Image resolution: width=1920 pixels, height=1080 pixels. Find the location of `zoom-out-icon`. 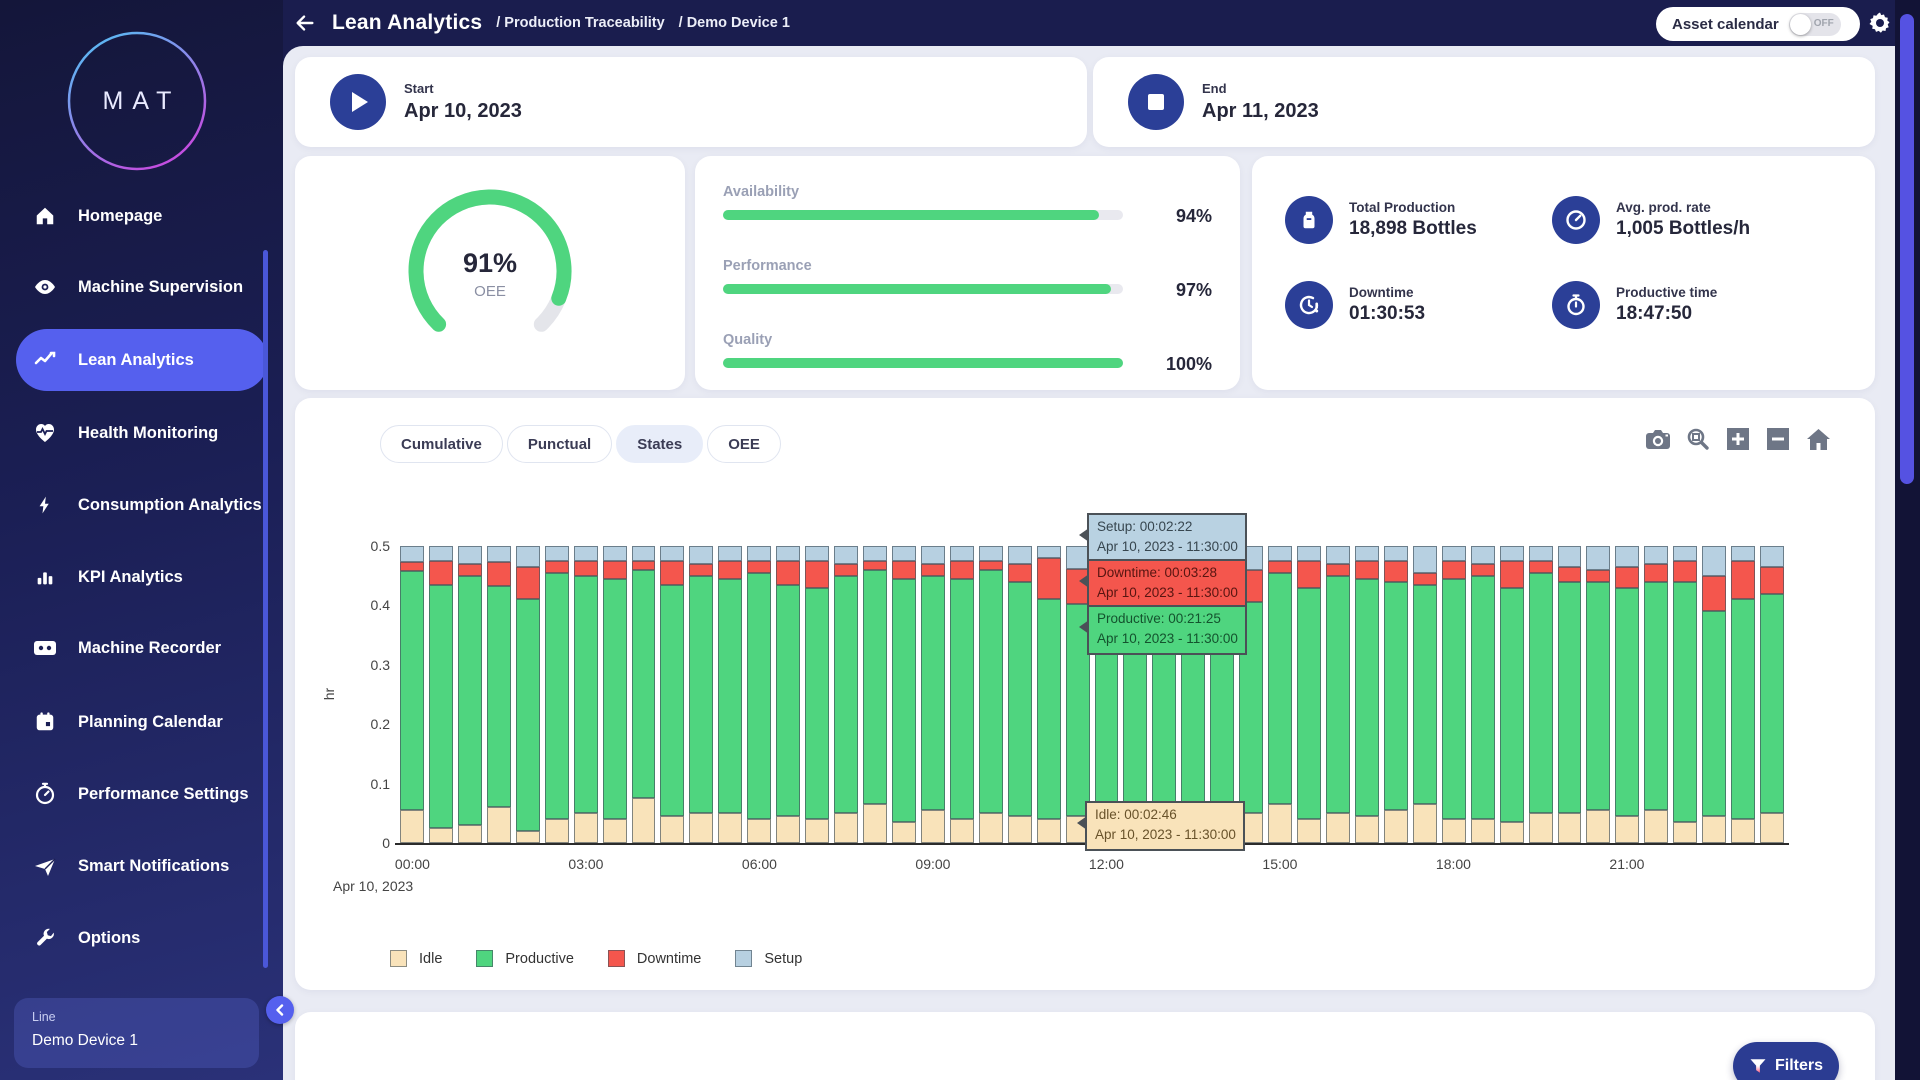

zoom-out-icon is located at coordinates (1778, 439).